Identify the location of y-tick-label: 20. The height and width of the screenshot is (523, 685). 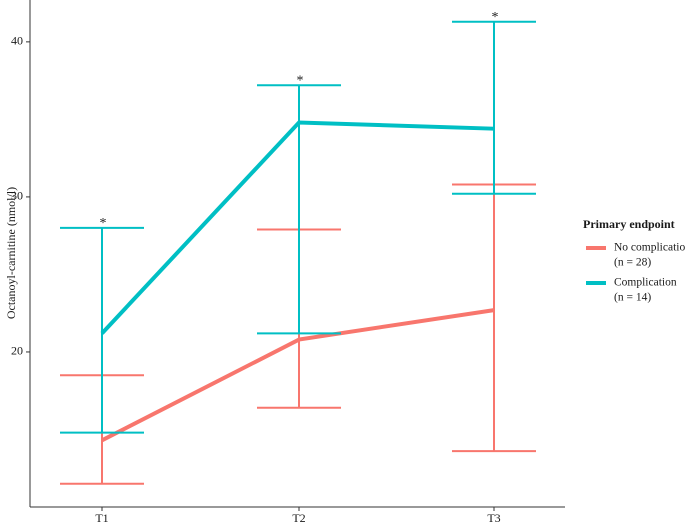
(17, 351).